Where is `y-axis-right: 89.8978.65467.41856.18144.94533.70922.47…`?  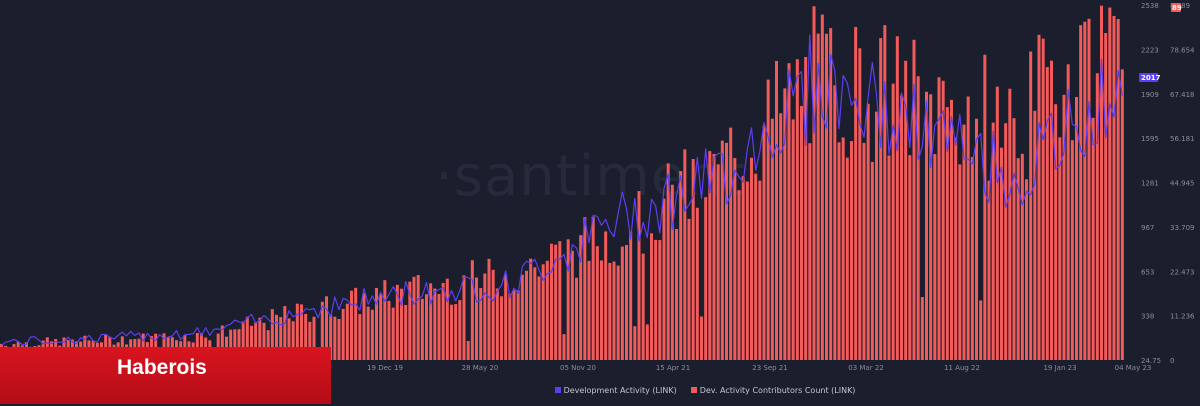
y-axis-right: 89.8978.65467.41856.18144.94533.70922.47… is located at coordinates (1182, 183).